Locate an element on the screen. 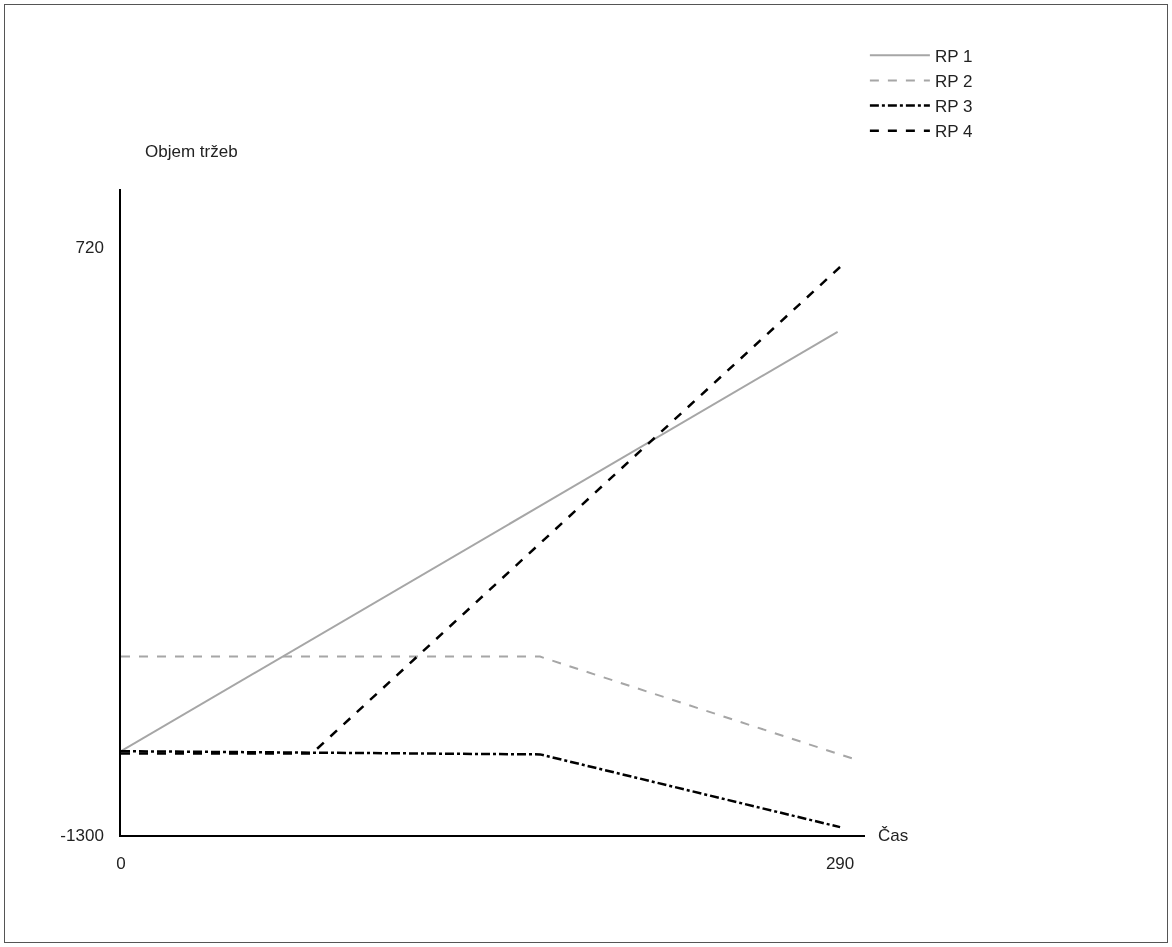 This screenshot has height=947, width=1172. x-tick-label: 290 is located at coordinates (840, 864).